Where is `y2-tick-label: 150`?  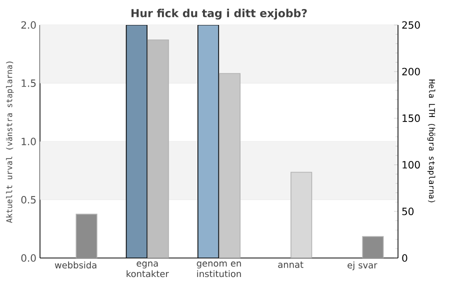 y2-tick-label: 150 is located at coordinates (411, 118).